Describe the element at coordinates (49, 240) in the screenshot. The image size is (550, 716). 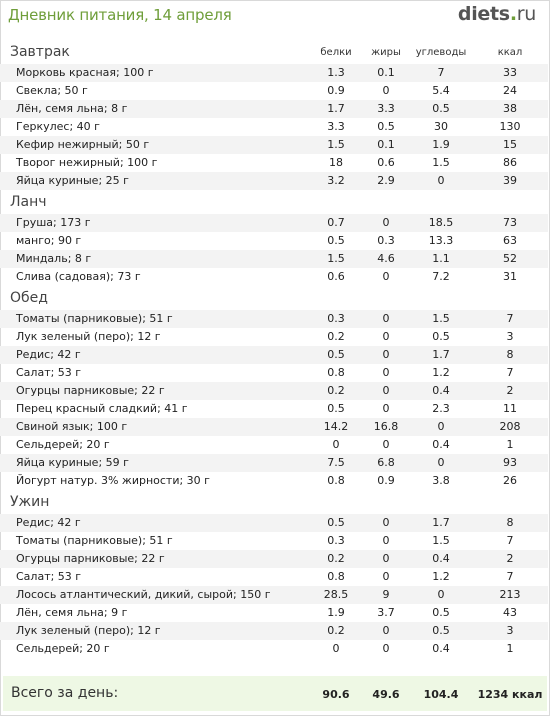
I see `food-name: манго; 90 г` at that location.